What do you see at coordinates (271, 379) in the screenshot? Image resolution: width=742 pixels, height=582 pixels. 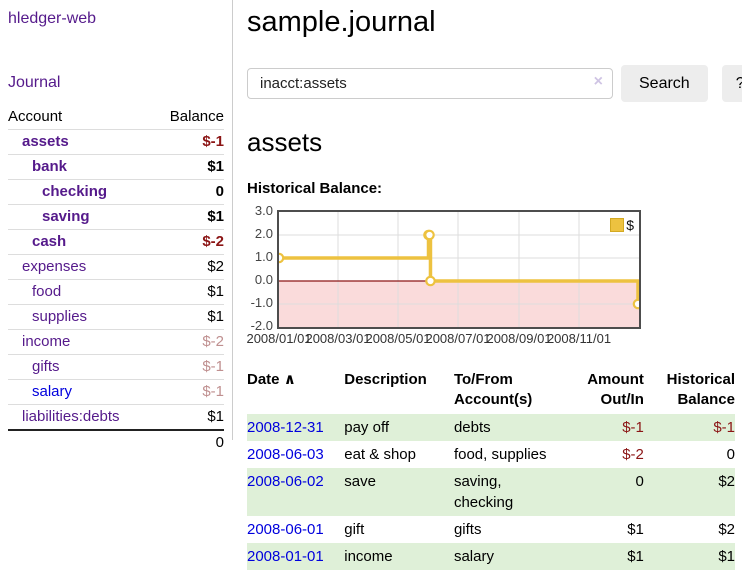 I see `register-header-date: Date ∧` at bounding box center [271, 379].